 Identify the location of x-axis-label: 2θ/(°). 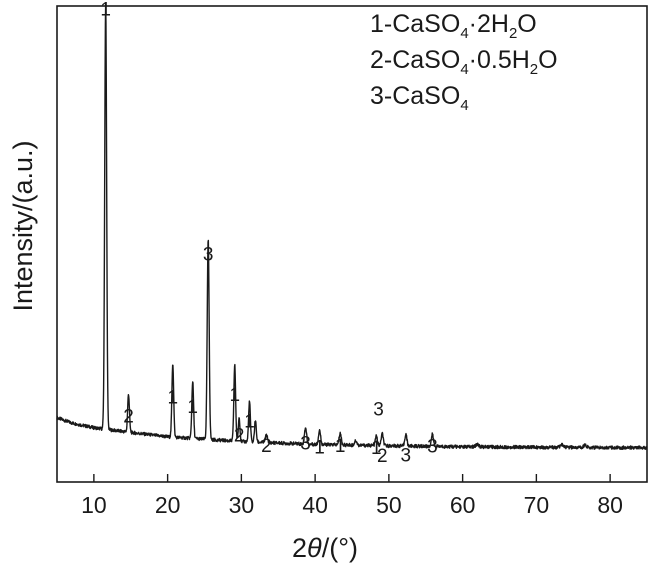
(325, 548).